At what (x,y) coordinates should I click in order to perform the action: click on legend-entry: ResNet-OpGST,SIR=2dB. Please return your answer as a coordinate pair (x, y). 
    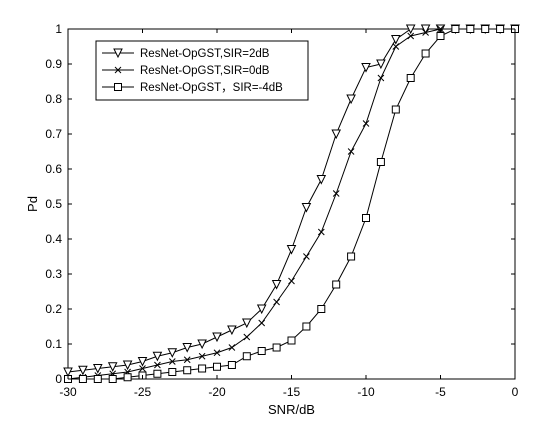
    Looking at the image, I should click on (186, 54).